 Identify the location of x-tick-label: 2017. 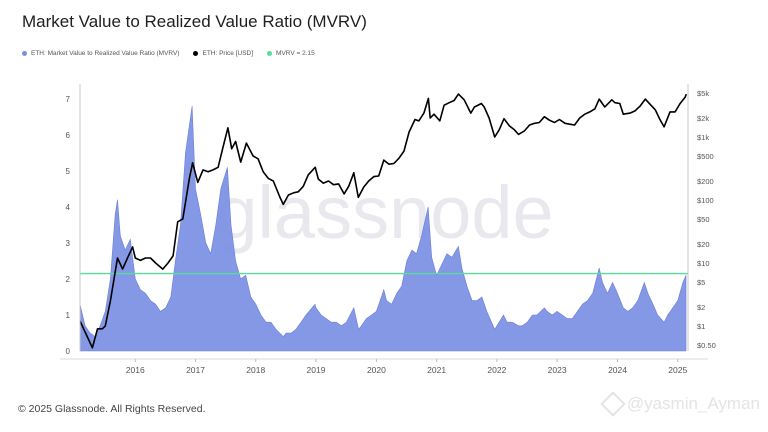
(195, 370).